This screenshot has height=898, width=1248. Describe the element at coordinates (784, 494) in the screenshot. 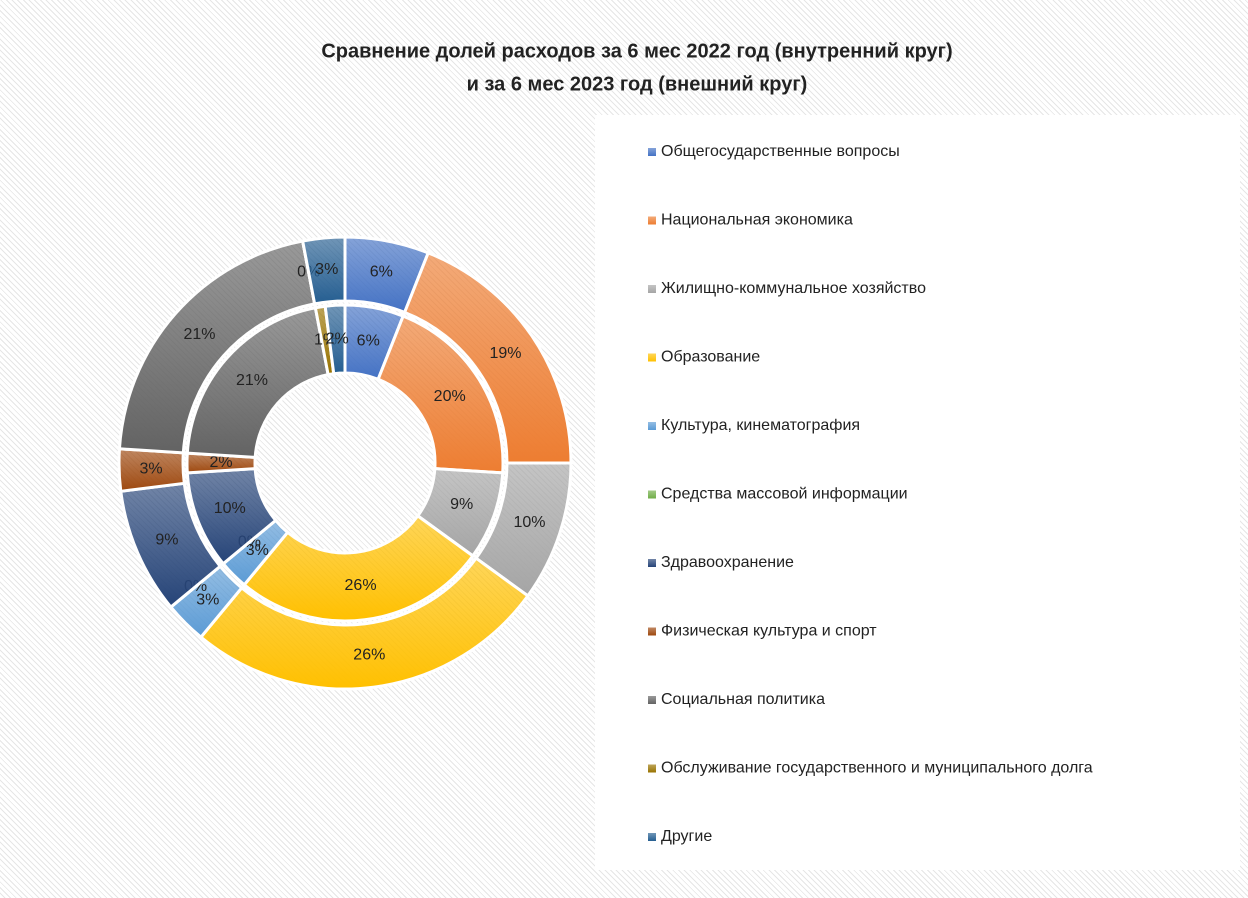

I see `legend-label: Средства массовой информации` at that location.